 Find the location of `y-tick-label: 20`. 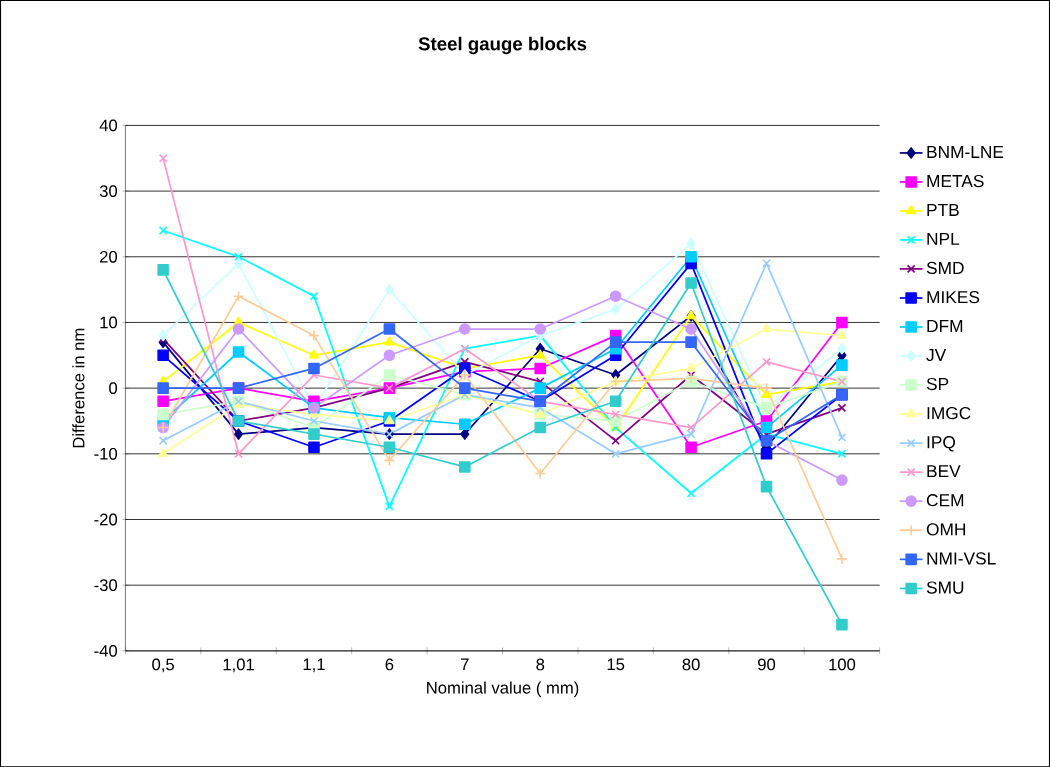

y-tick-label: 20 is located at coordinates (109, 256).